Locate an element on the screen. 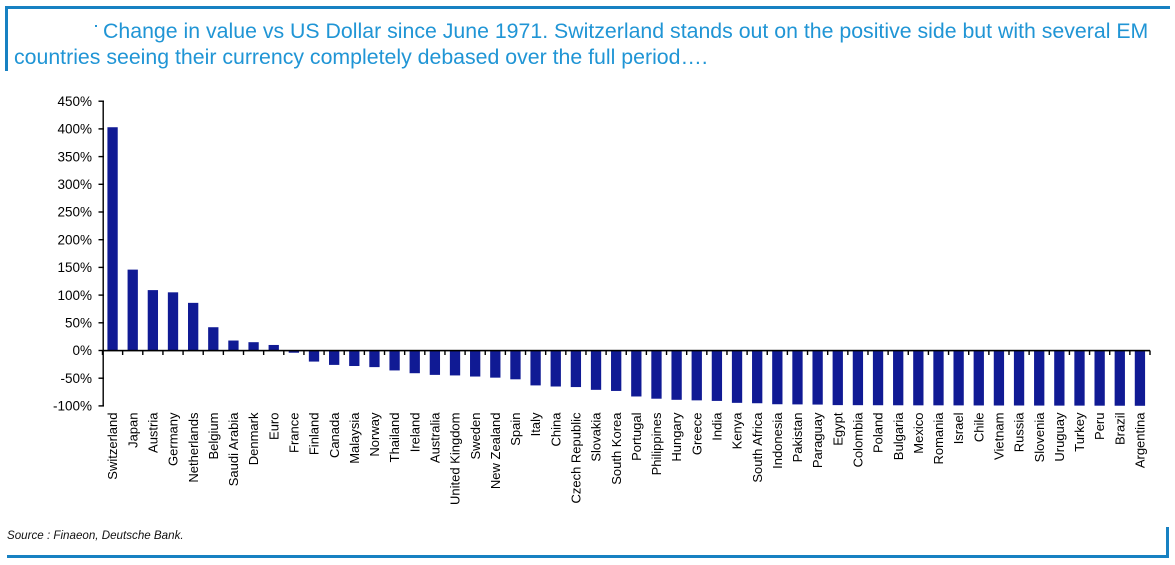 The image size is (1175, 565). svg-text: Chile is located at coordinates (978, 428).